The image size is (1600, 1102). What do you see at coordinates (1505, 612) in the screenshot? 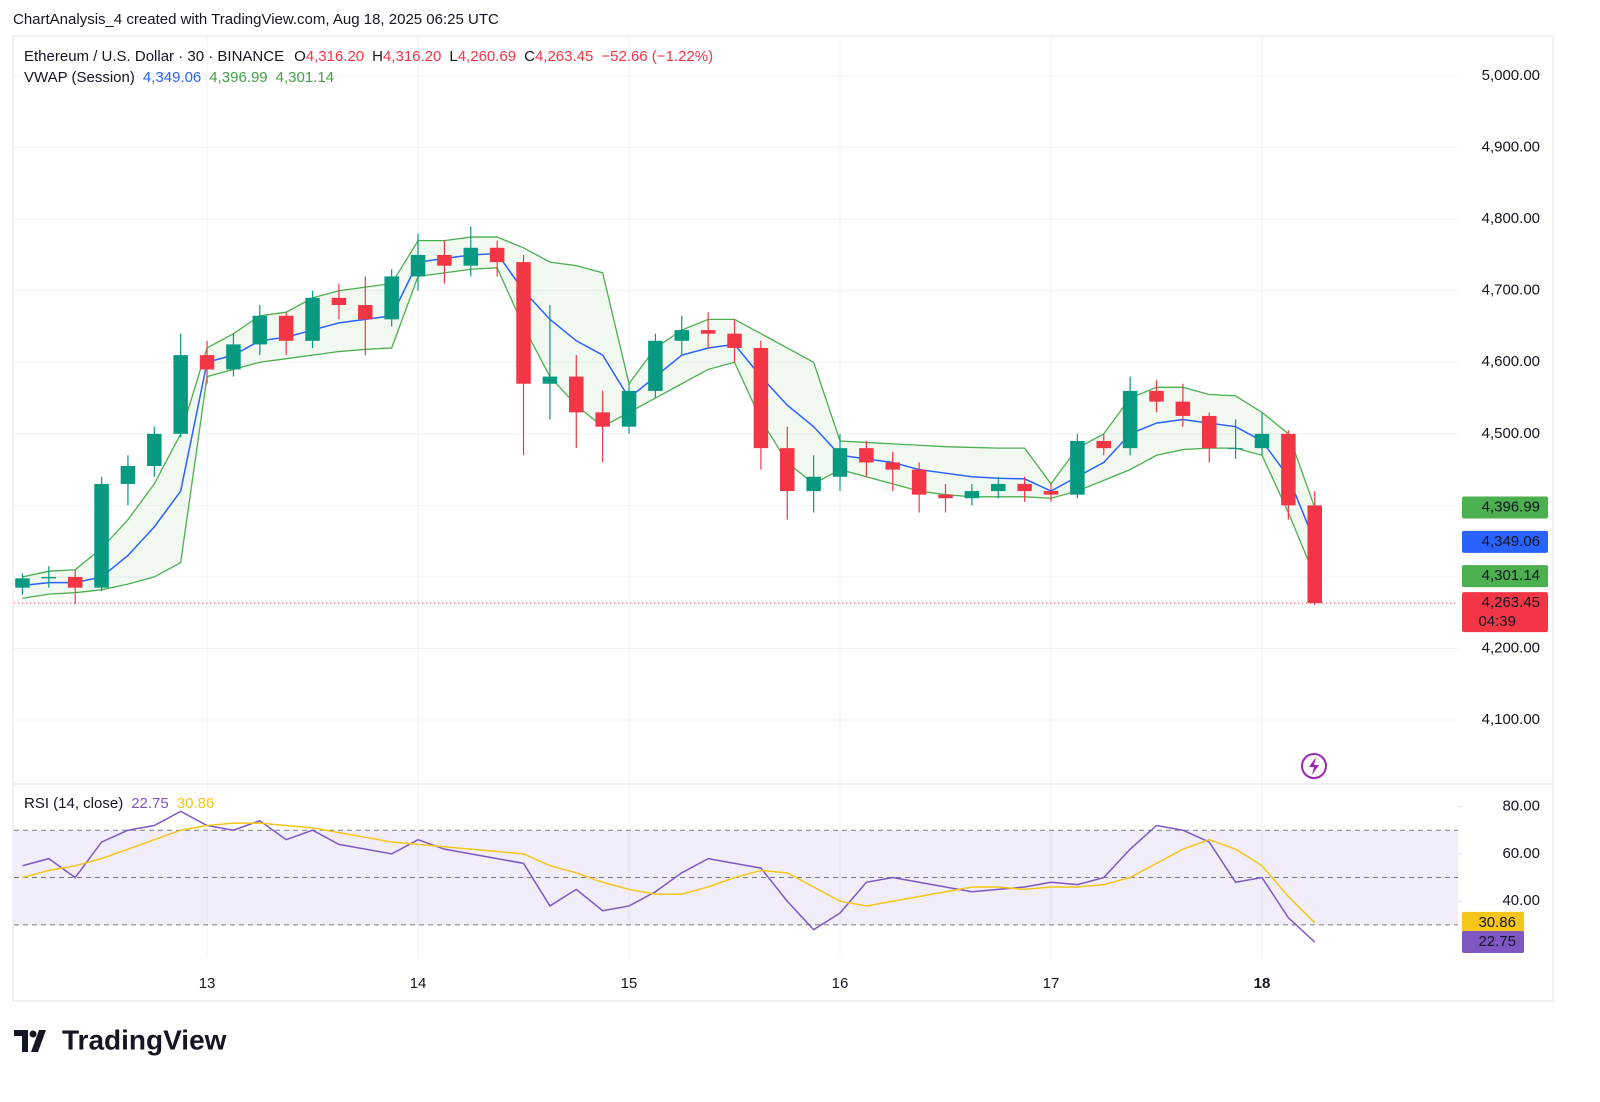
I see `last-price-tag-box` at bounding box center [1505, 612].